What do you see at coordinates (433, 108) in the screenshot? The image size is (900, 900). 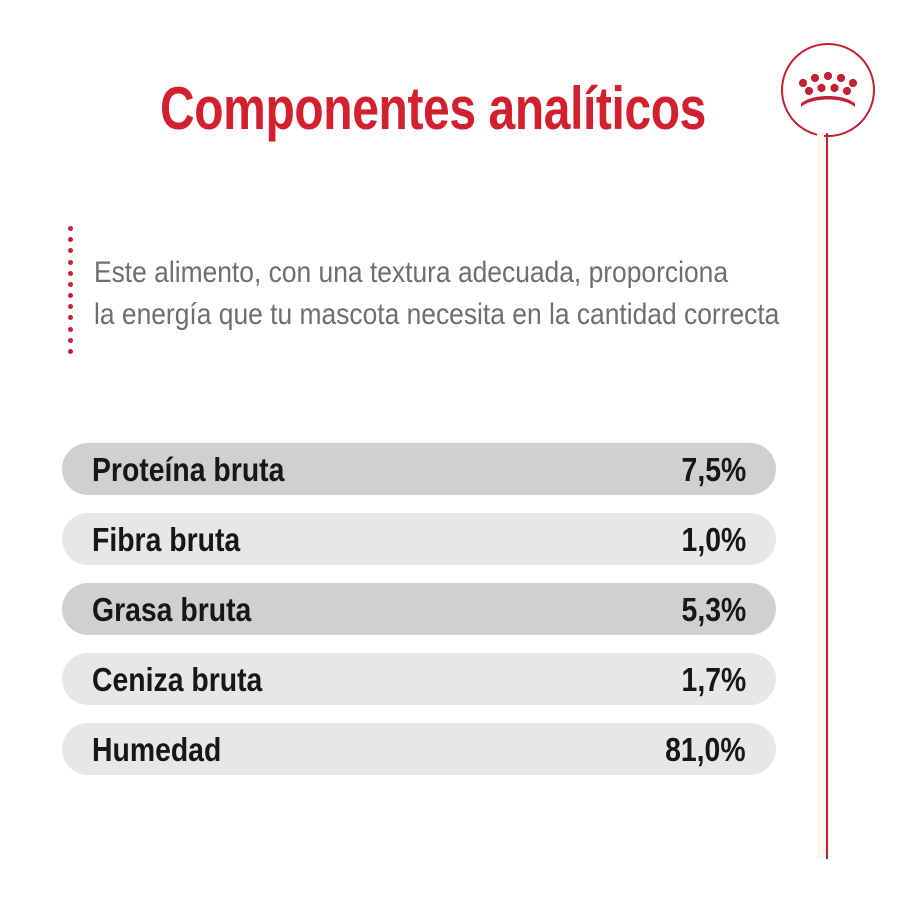 I see `page-title: Componentes analíticos` at bounding box center [433, 108].